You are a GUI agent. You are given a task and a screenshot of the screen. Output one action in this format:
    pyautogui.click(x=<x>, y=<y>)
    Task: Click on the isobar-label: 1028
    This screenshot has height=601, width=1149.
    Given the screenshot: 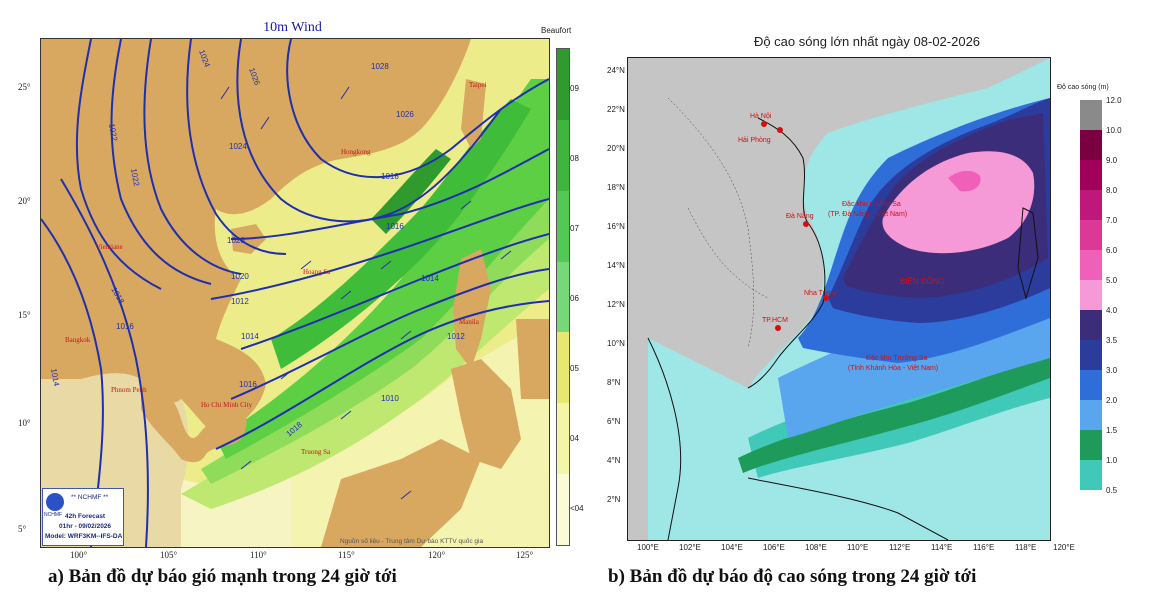 What is the action you would take?
    pyautogui.click(x=380, y=66)
    